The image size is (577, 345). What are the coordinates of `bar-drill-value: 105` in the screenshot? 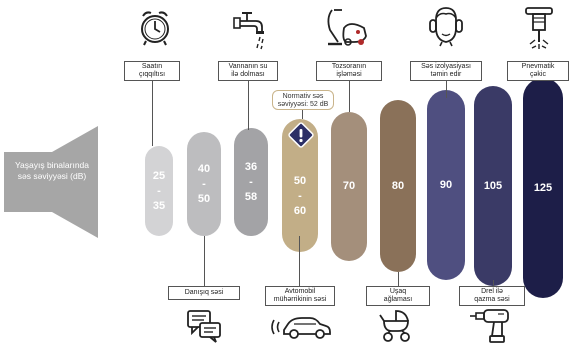 It's located at (493, 185).